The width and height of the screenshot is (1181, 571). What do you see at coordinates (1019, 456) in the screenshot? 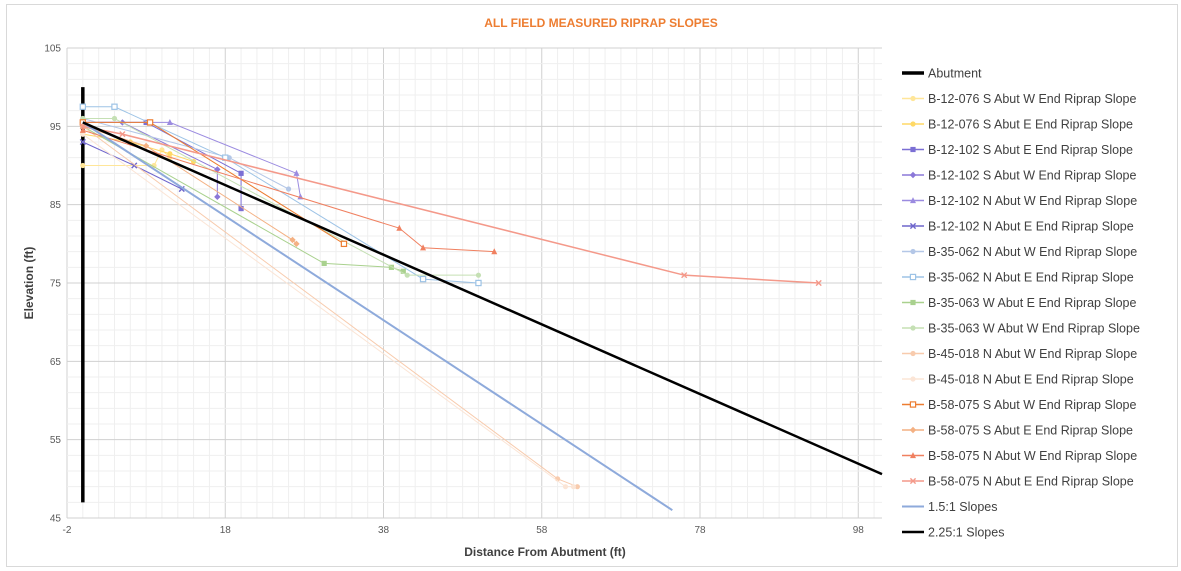
I see `legend-item: B-58-075 N Abut W End Riprap Slope` at bounding box center [1019, 456].